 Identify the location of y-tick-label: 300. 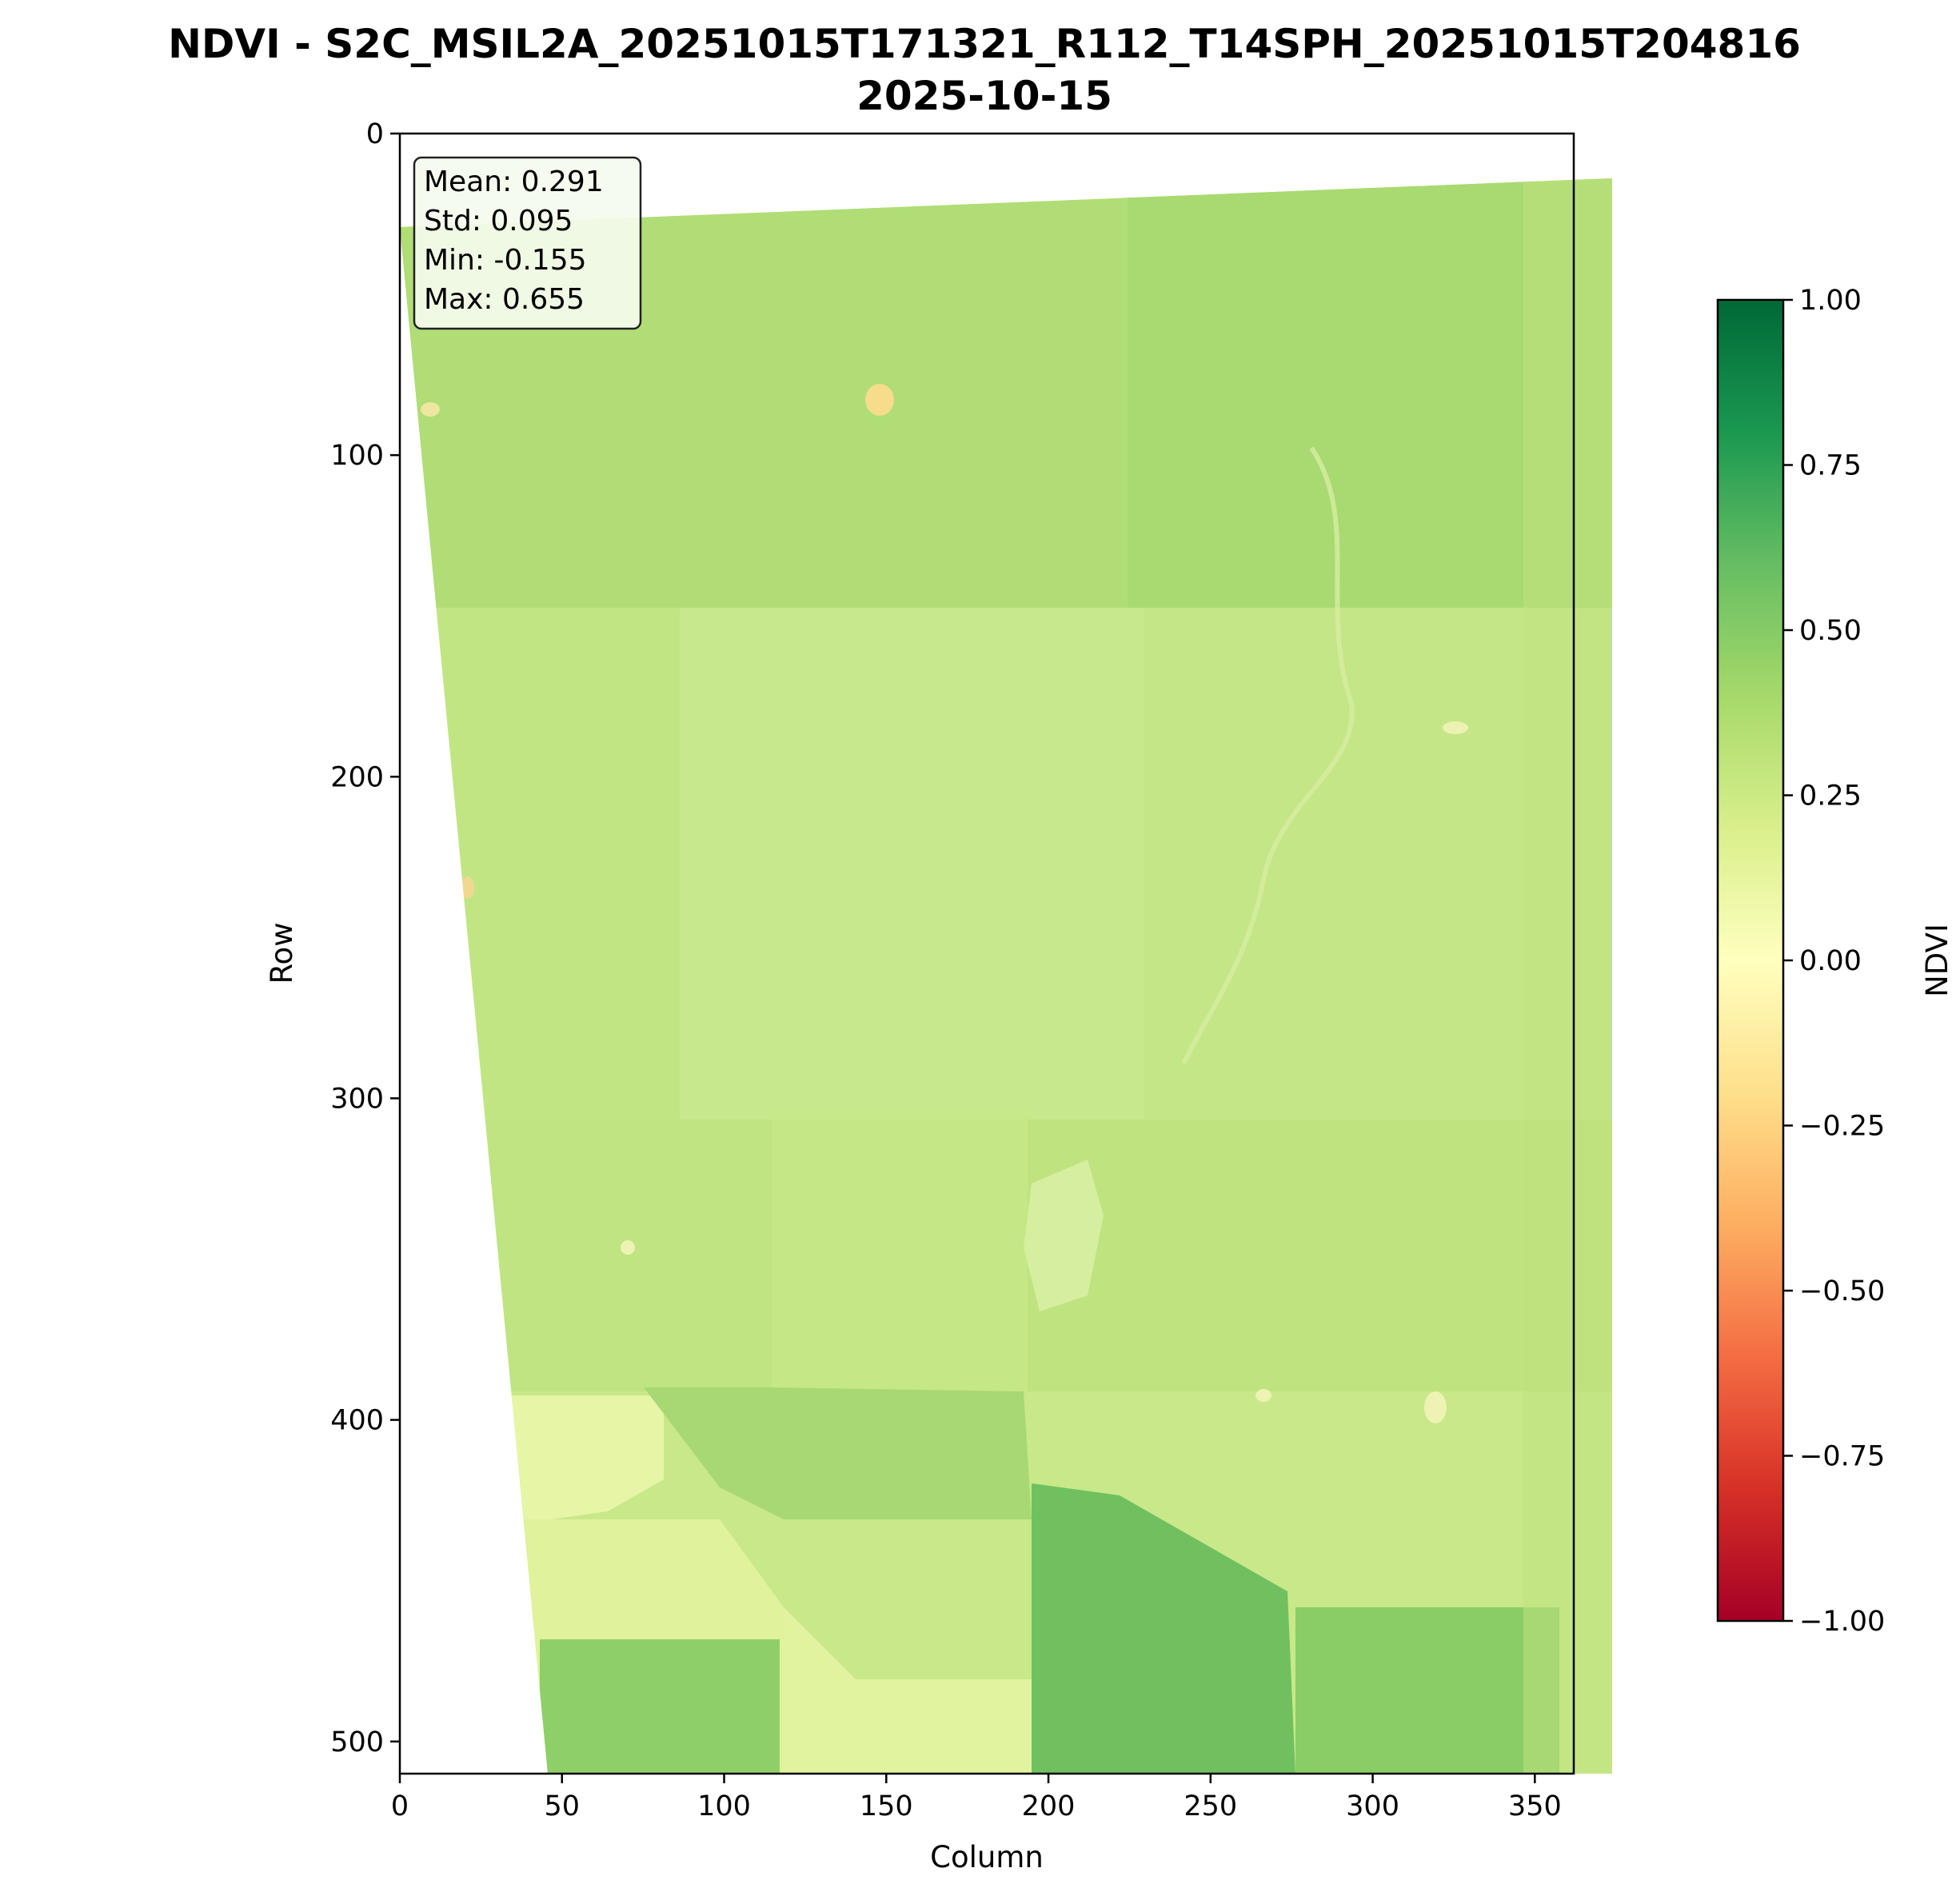
(357, 1099).